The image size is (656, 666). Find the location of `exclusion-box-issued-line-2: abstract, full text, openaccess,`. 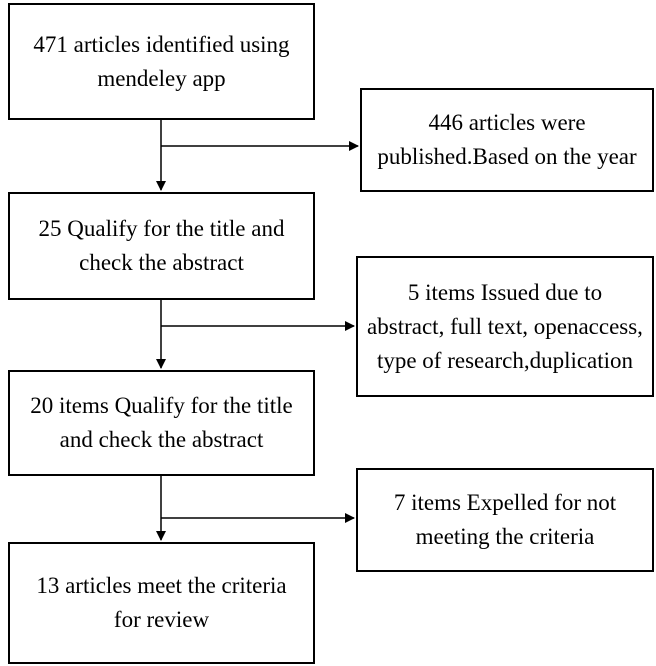

exclusion-box-issued-line-2: abstract, full text, openaccess, is located at coordinates (505, 326).